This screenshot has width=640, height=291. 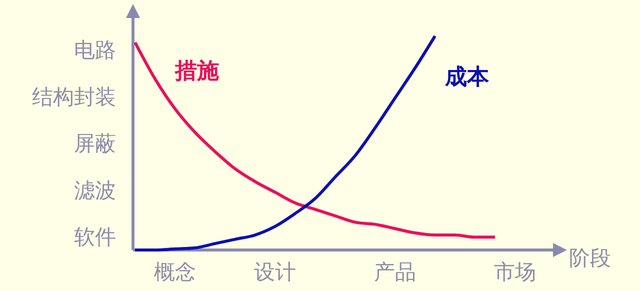 What do you see at coordinates (95, 237) in the screenshot?
I see `text: 软件` at bounding box center [95, 237].